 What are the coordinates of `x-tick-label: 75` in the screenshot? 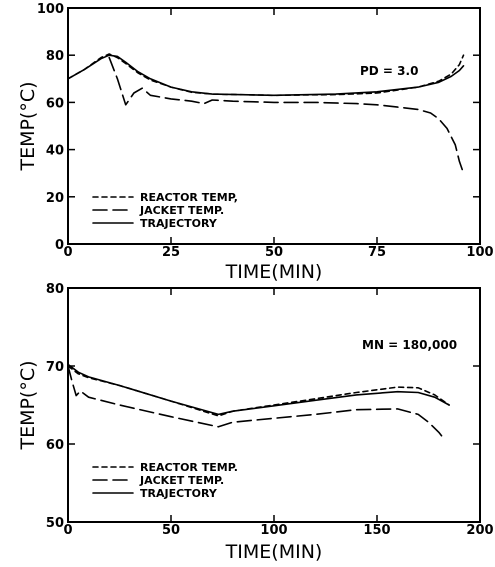 It's located at (377, 252).